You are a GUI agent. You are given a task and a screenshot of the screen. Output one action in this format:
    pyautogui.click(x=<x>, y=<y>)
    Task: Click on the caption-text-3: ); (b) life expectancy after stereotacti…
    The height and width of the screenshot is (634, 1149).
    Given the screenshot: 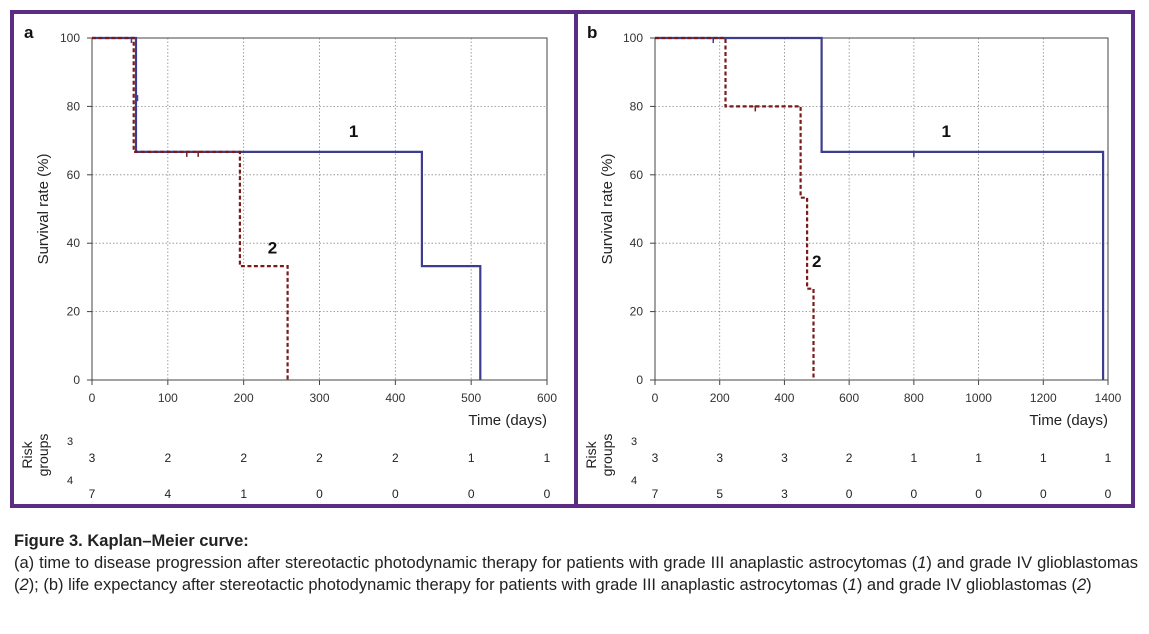 What is the action you would take?
    pyautogui.click(x=438, y=585)
    